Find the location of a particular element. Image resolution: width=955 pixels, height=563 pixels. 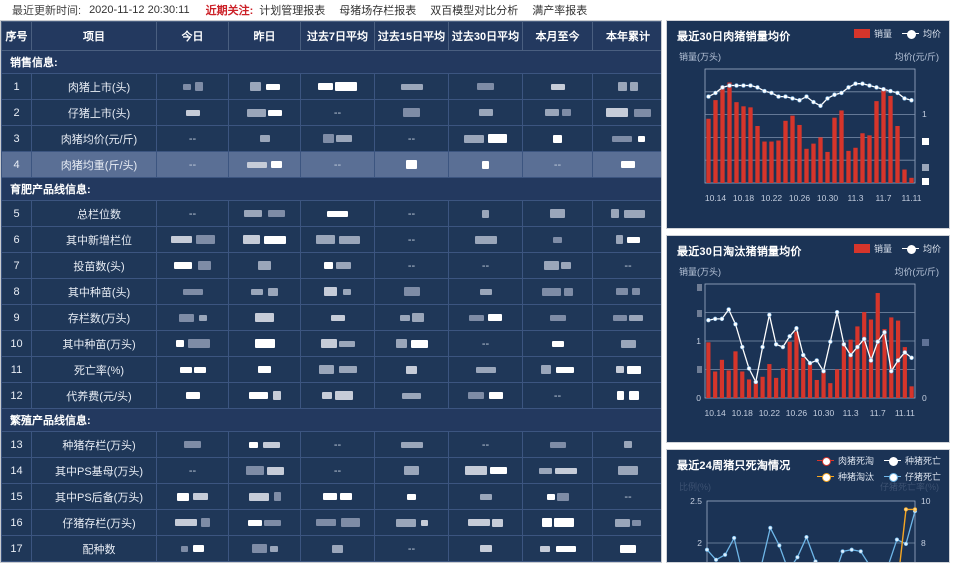

row-item-name: 总栏位数 is located at coordinates (94, 213).